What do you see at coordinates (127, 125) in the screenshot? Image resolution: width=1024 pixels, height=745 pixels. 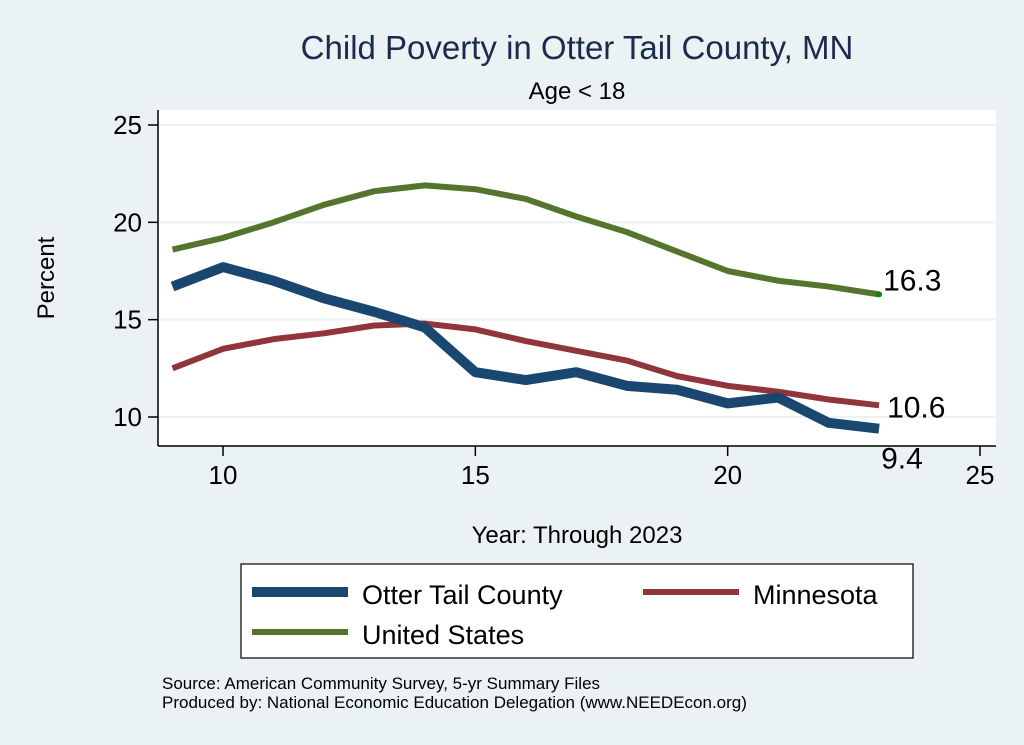 I see `y-tick-label: 25` at bounding box center [127, 125].